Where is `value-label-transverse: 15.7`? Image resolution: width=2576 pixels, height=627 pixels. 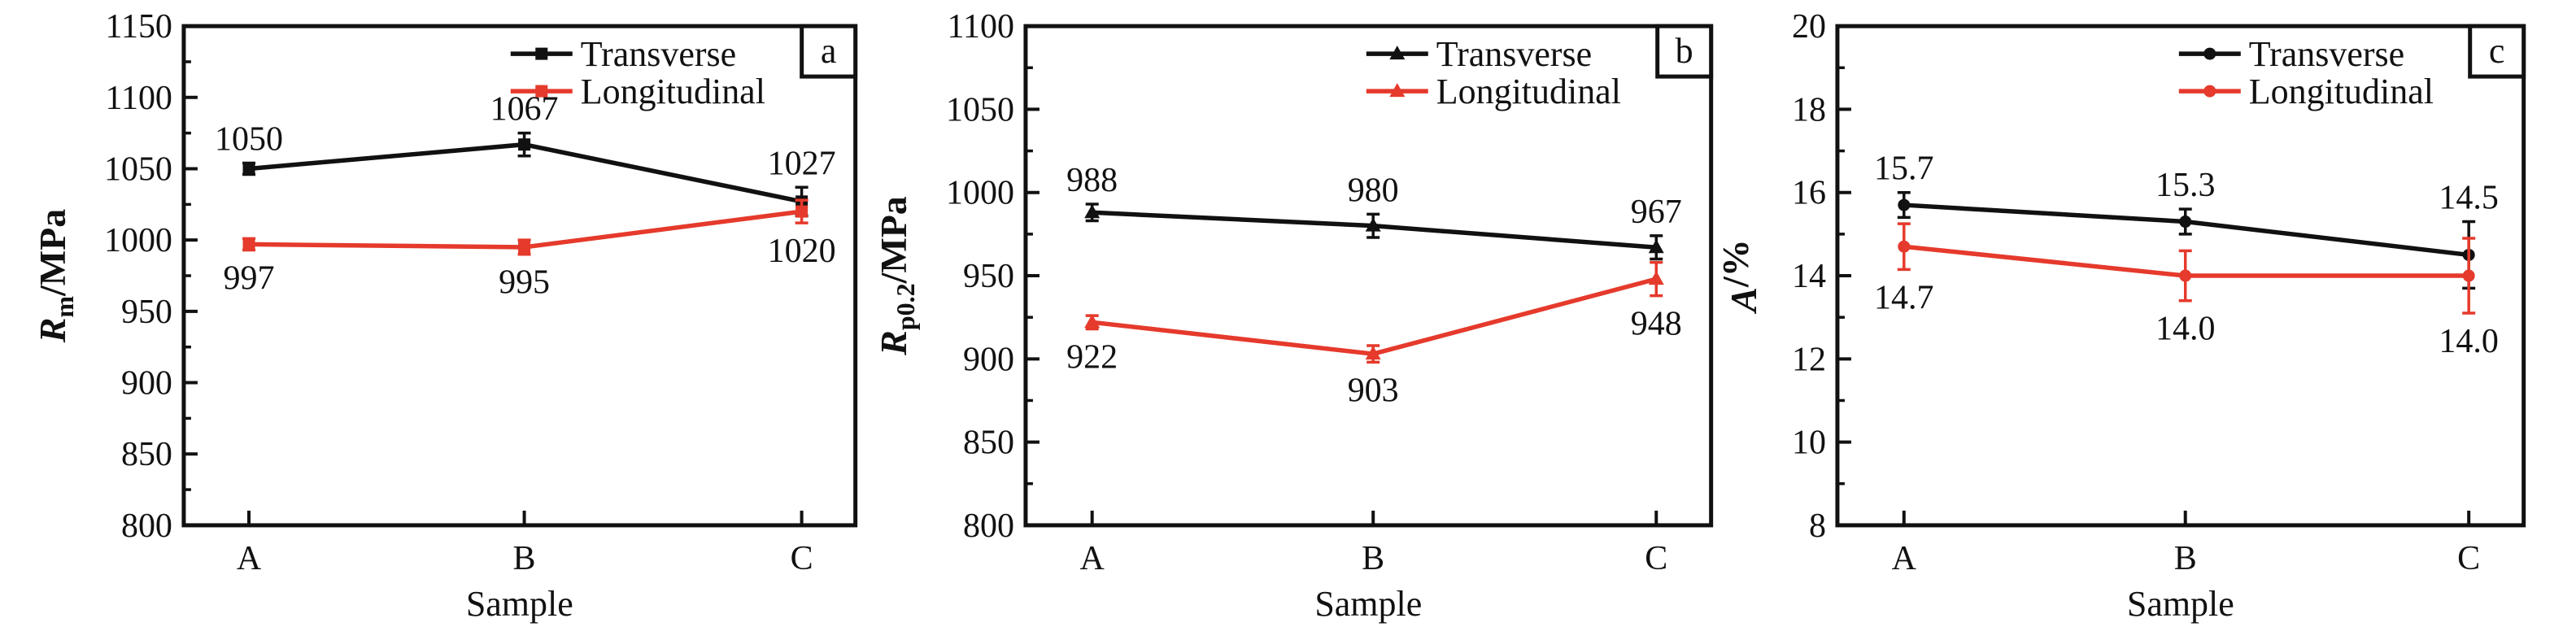 value-label-transverse: 15.7 is located at coordinates (1903, 169).